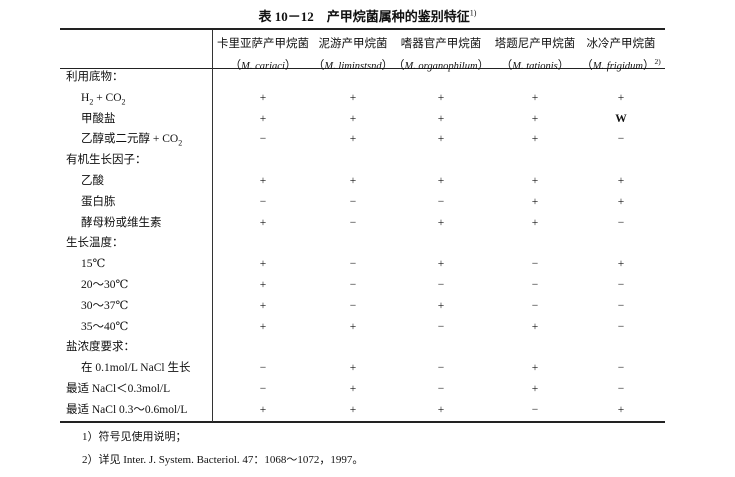 The height and width of the screenshot is (477, 735). I want to click on row-label-text: 盐浓度要求：, so click(100, 347).